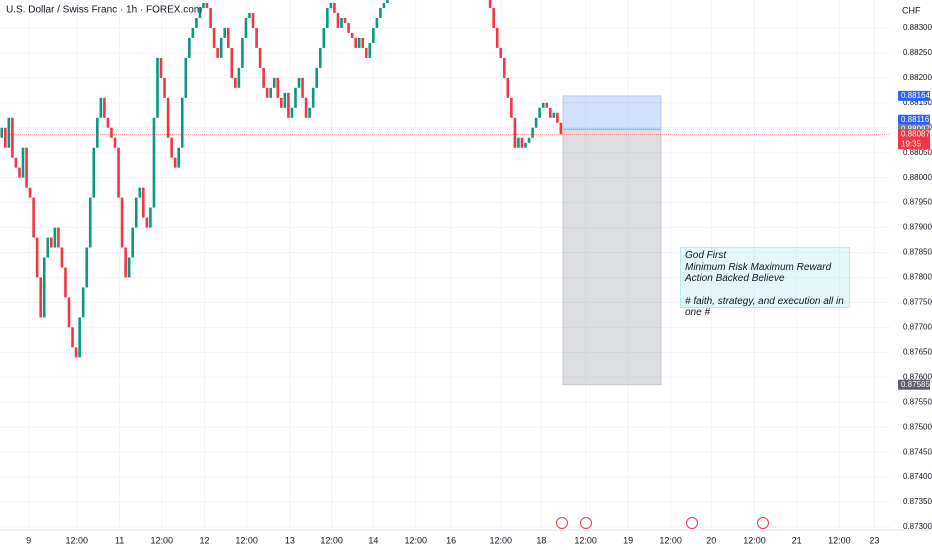  Describe the element at coordinates (451, 540) in the screenshot. I see `x-tick-label: 16` at that location.